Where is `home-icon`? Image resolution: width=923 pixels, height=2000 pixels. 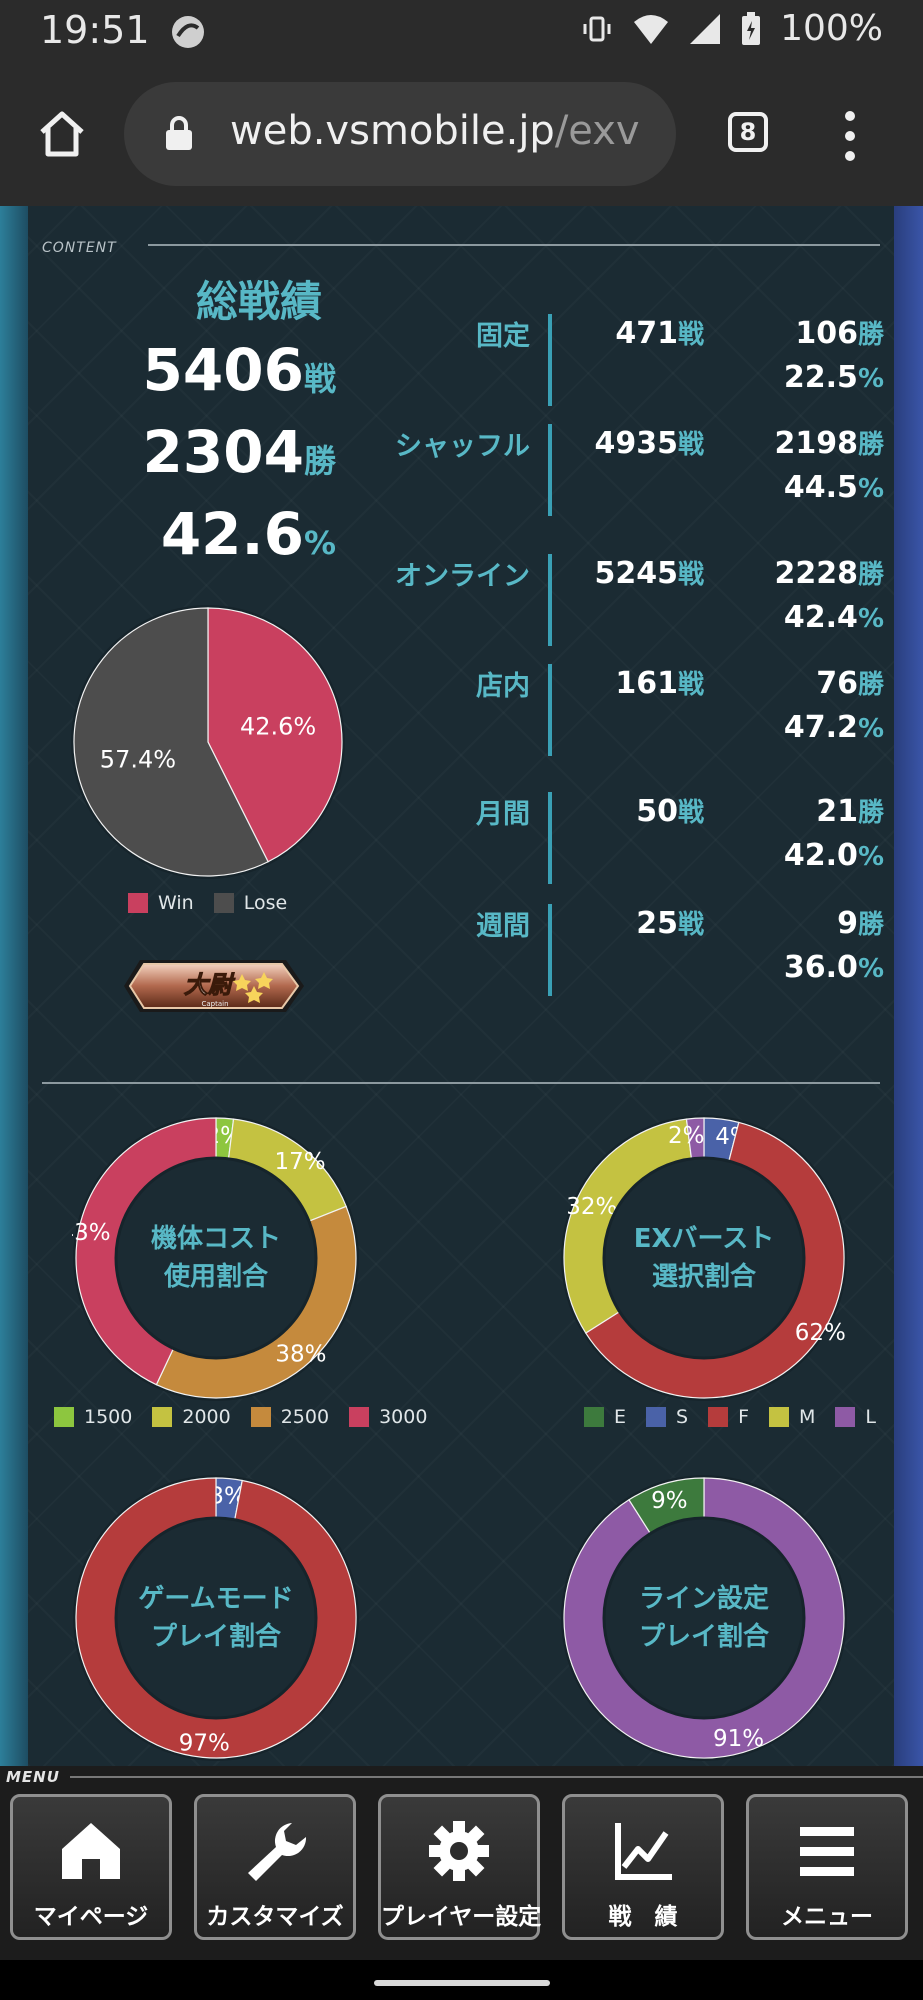
home-icon is located at coordinates (62, 134).